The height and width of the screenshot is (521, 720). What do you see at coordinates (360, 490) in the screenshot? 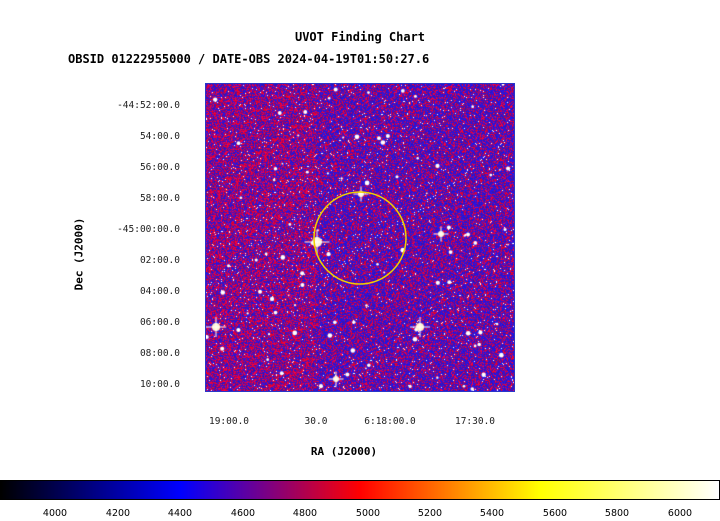
I see `colorbar` at bounding box center [360, 490].